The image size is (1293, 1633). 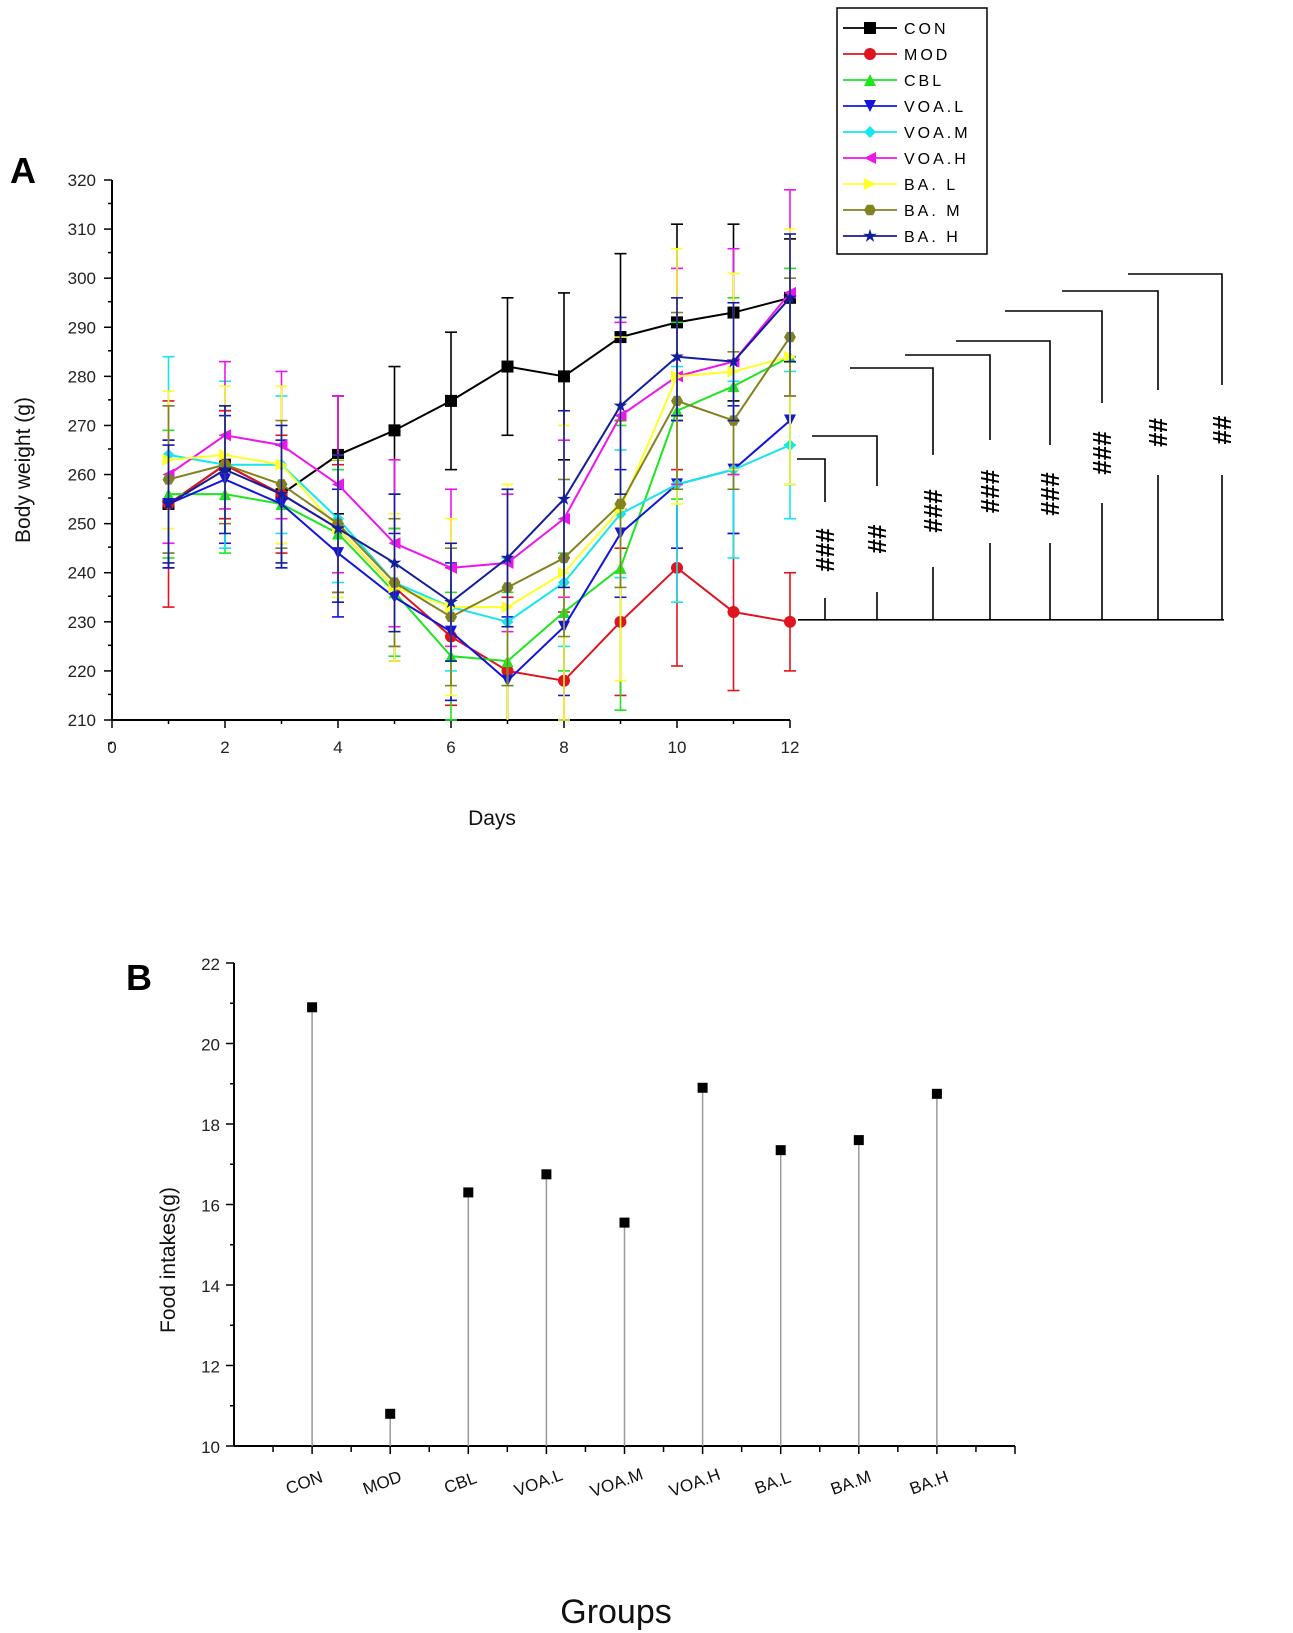 I want to click on legend-label: CON, so click(x=926, y=29).